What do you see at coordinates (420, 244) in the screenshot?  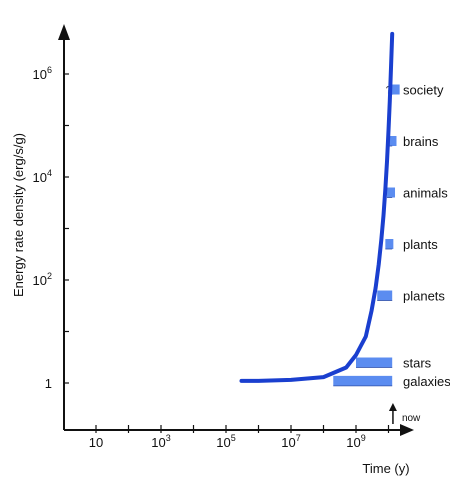 I see `era-label-plants: plants` at bounding box center [420, 244].